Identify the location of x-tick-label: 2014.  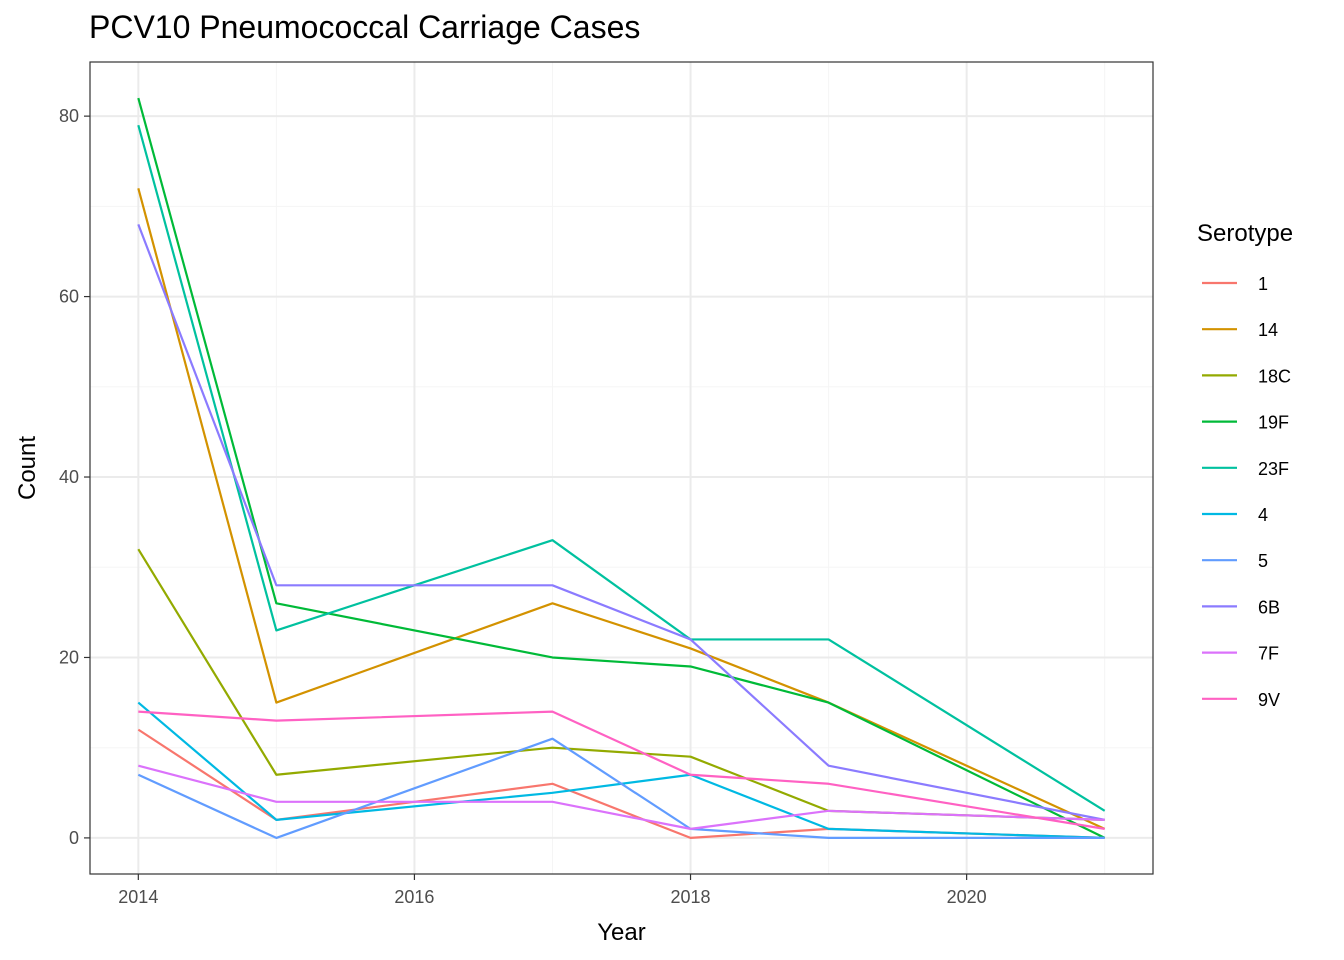
(138, 897).